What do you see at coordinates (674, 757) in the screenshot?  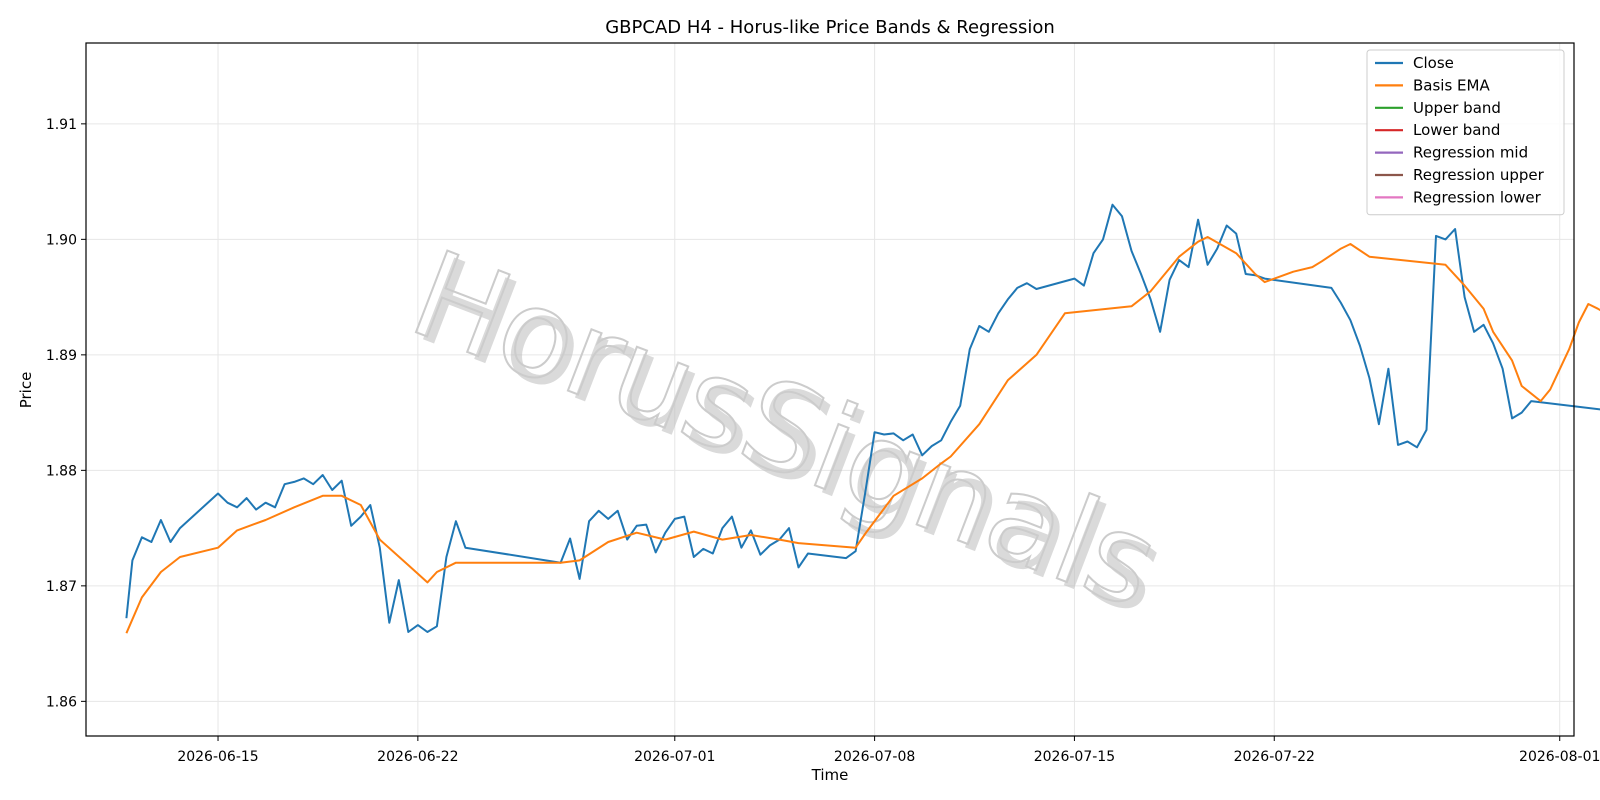 I see `x-tick-label: 2026-07-01` at bounding box center [674, 757].